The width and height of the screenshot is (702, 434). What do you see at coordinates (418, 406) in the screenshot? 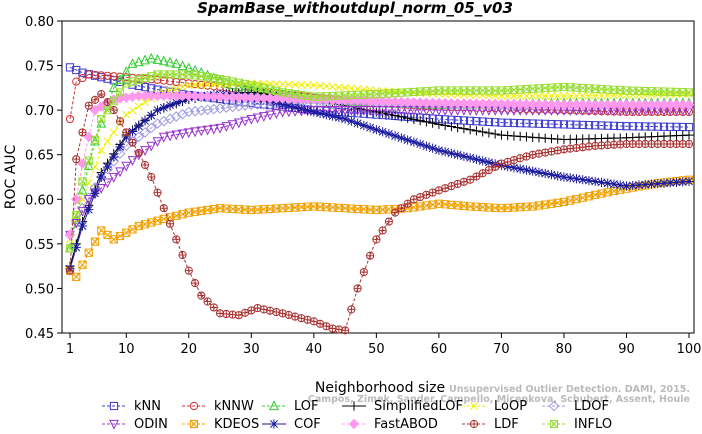
I see `legend-label: SimplifiedLOF` at bounding box center [418, 406].